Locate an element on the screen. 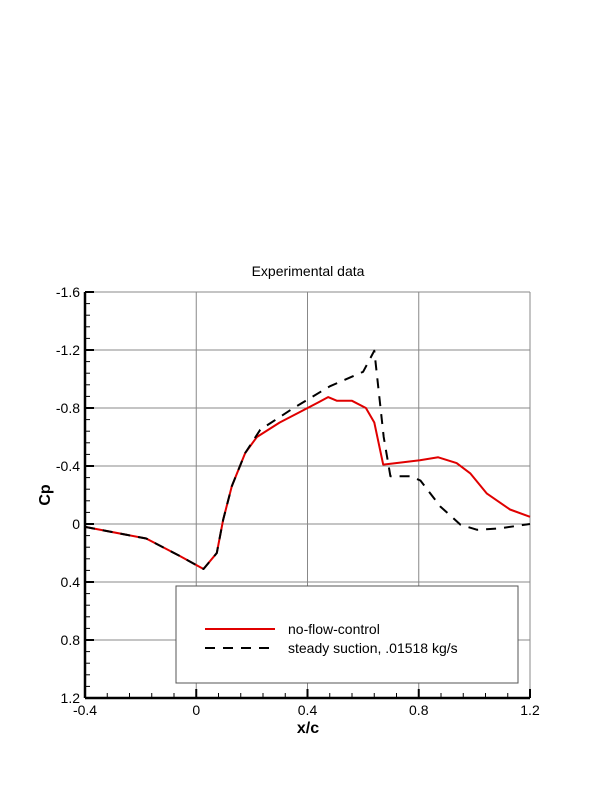  legend-label-steady-suction: steady suction, .01518 kg/s is located at coordinates (373, 648).